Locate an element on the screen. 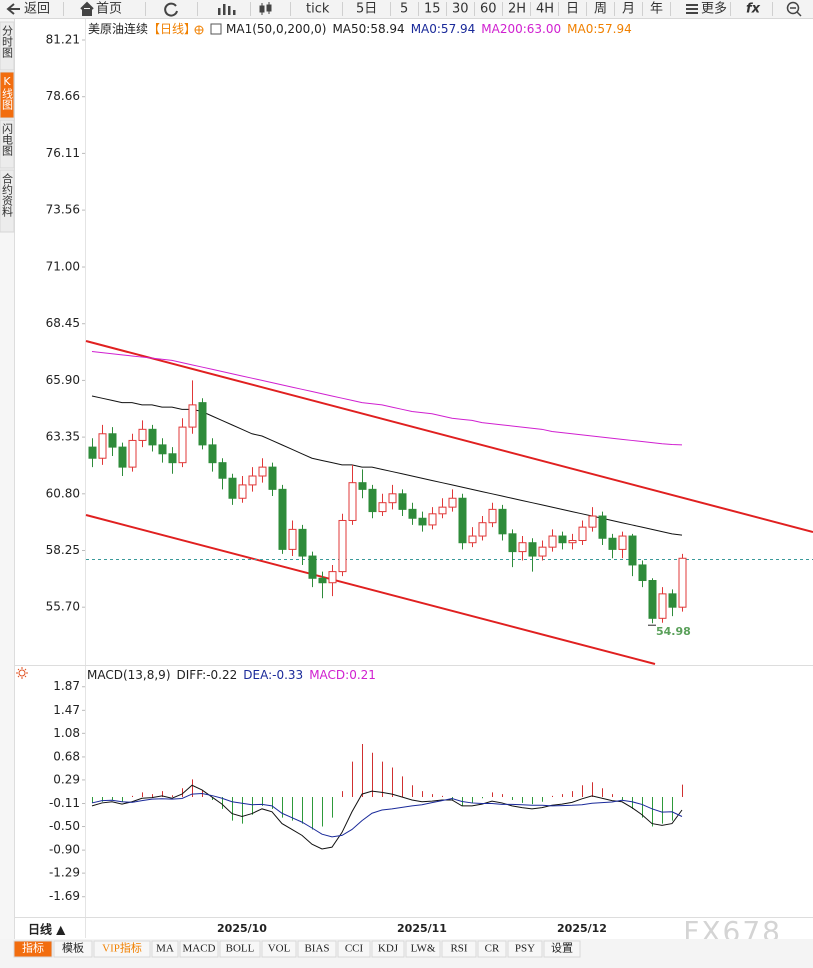 Image resolution: width=813 pixels, height=968 pixels. home-icon is located at coordinates (87, 8).